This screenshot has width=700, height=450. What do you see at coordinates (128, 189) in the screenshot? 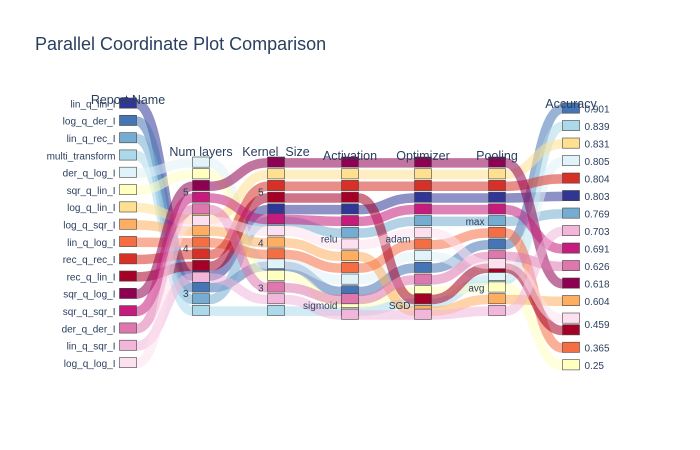
I see `box-report-name-sqr-q-lin-i` at bounding box center [128, 189].